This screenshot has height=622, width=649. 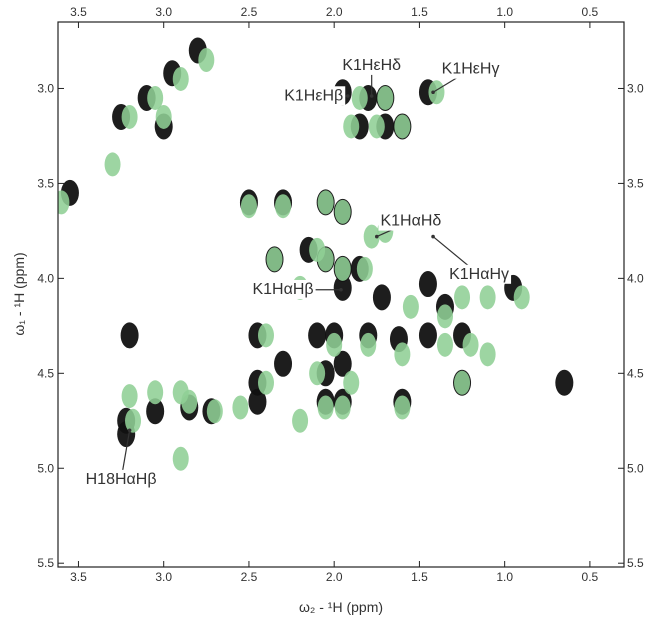 What do you see at coordinates (334, 577) in the screenshot?
I see `x-tick-label-bottom-3: 2.0` at bounding box center [334, 577].